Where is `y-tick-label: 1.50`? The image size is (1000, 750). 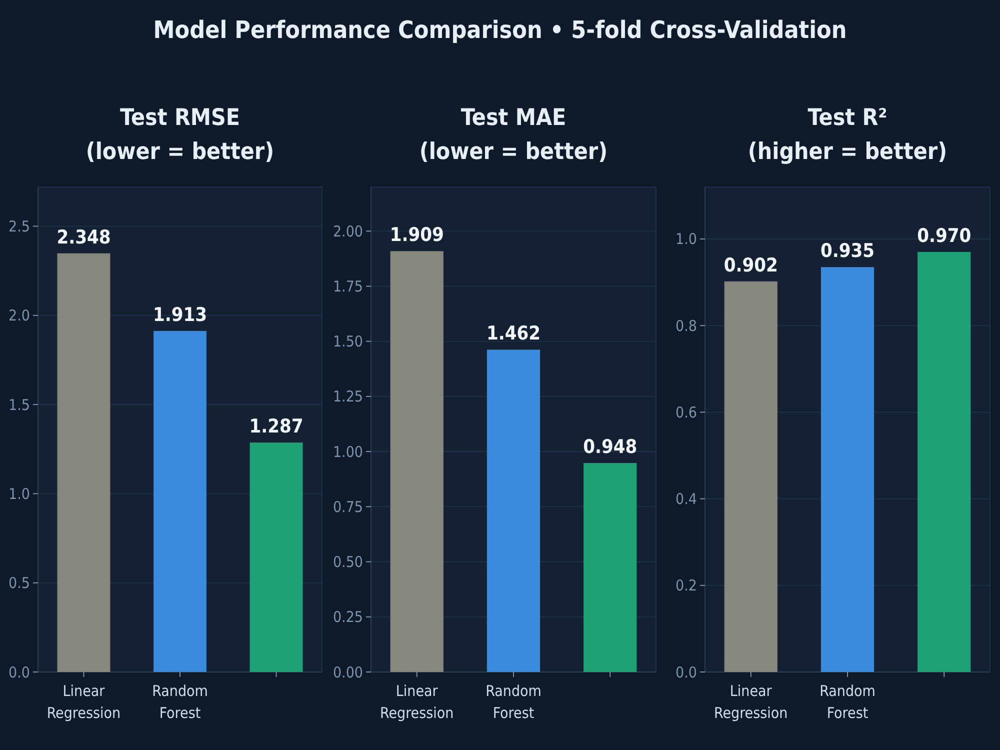 y-tick-label: 1.50 is located at coordinates (347, 341).